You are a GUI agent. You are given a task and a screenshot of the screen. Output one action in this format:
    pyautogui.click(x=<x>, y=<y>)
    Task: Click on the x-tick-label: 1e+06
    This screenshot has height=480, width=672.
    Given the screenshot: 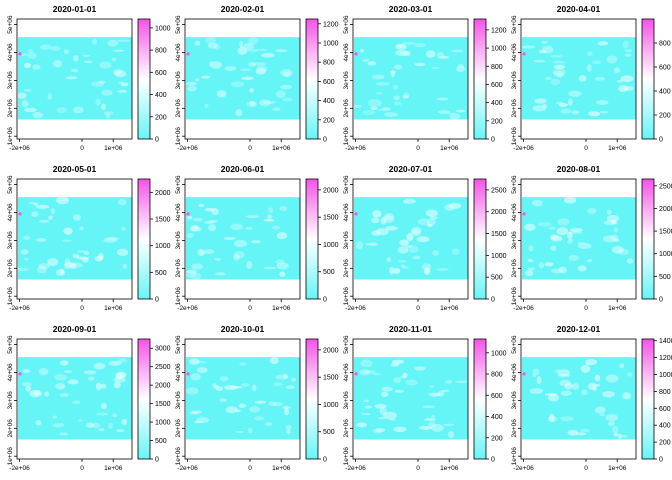 What is the action you would take?
    pyautogui.click(x=113, y=468)
    